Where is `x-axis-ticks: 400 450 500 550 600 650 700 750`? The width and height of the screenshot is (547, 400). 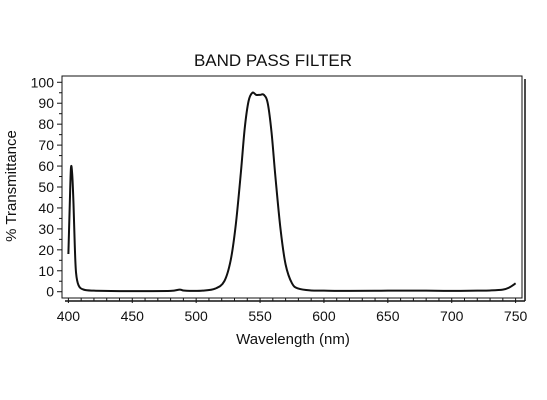 x-axis-ticks: 400 450 500 550 600 650 700 750 is located at coordinates (292, 311).